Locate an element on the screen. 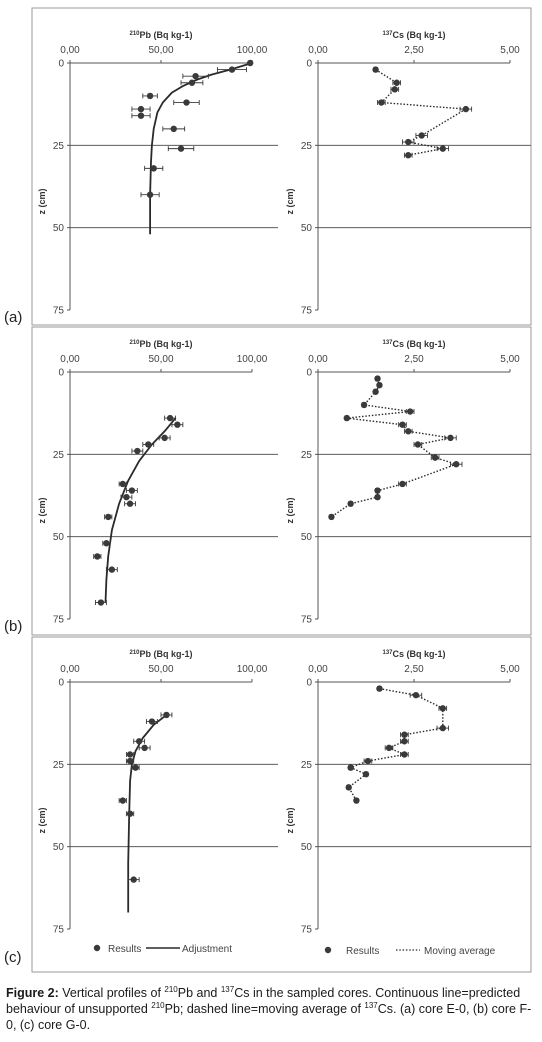 The image size is (542, 1042). panel-label-b: (b) is located at coordinates (13, 626).